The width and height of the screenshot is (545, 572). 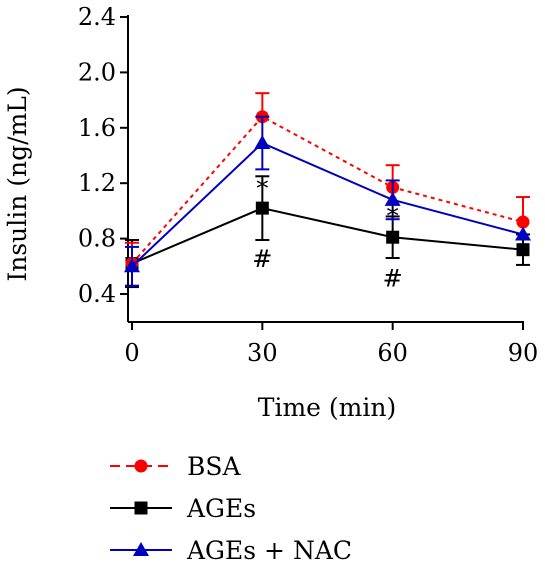 I want to click on x-axis-title: Time (min), so click(x=327, y=407).